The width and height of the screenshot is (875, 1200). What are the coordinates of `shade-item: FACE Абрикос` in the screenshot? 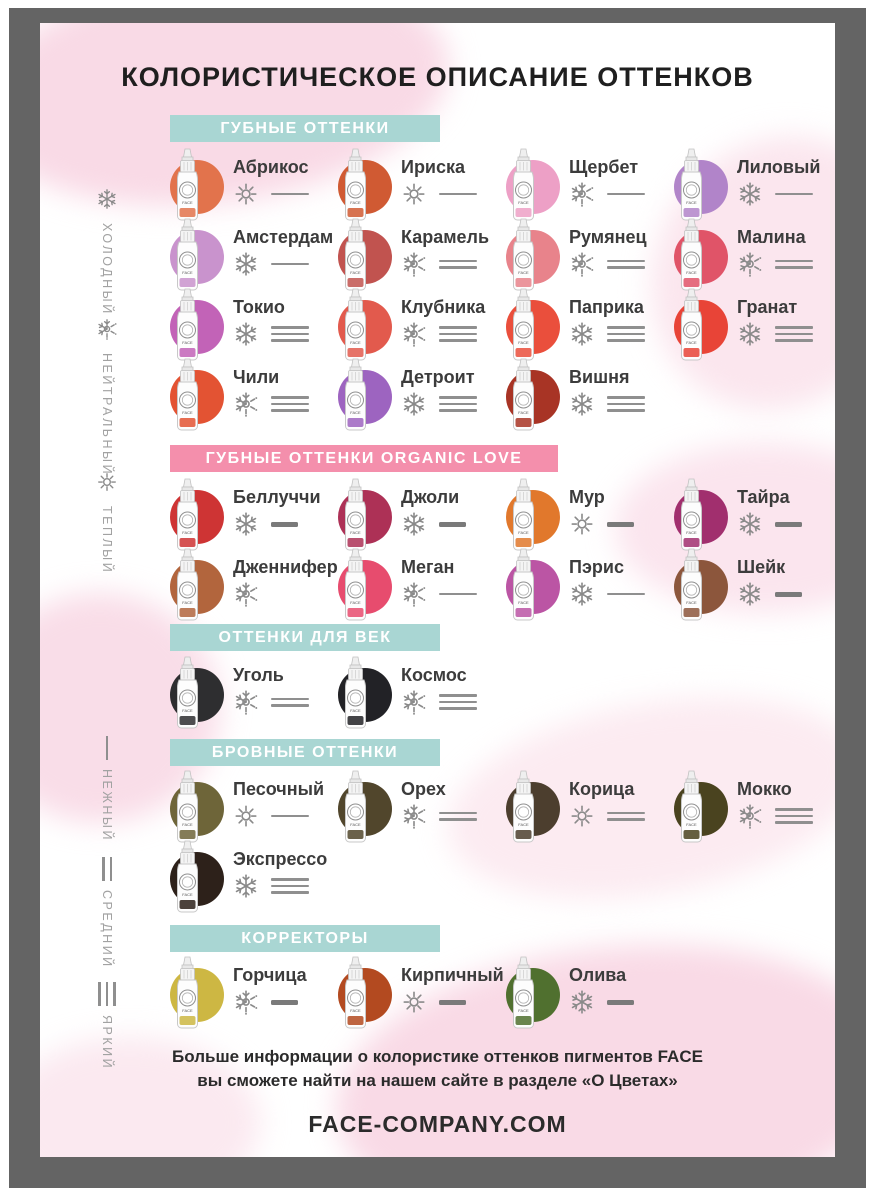 It's located at (254, 184).